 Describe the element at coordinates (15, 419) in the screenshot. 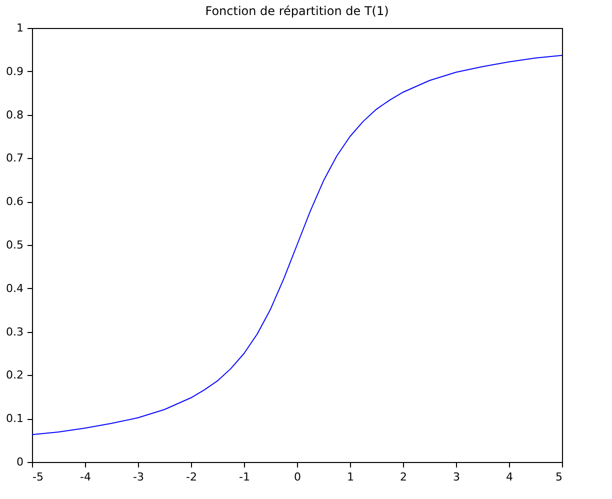

I see `y-tick-label: 0.1` at that location.